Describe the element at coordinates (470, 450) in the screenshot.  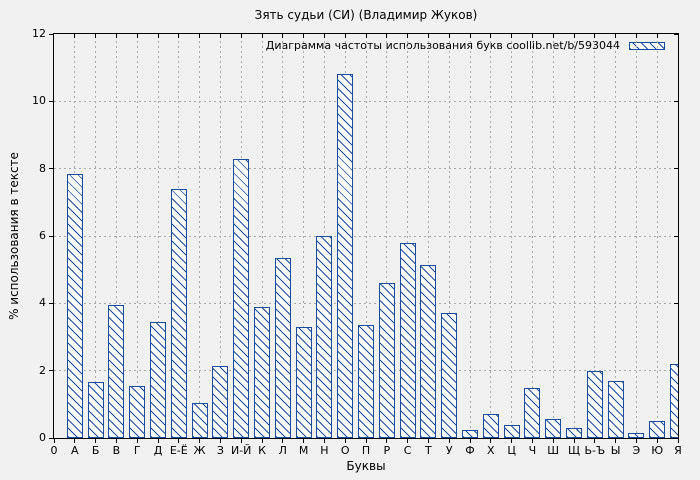
I see `x-tick-label: Ф` at that location.